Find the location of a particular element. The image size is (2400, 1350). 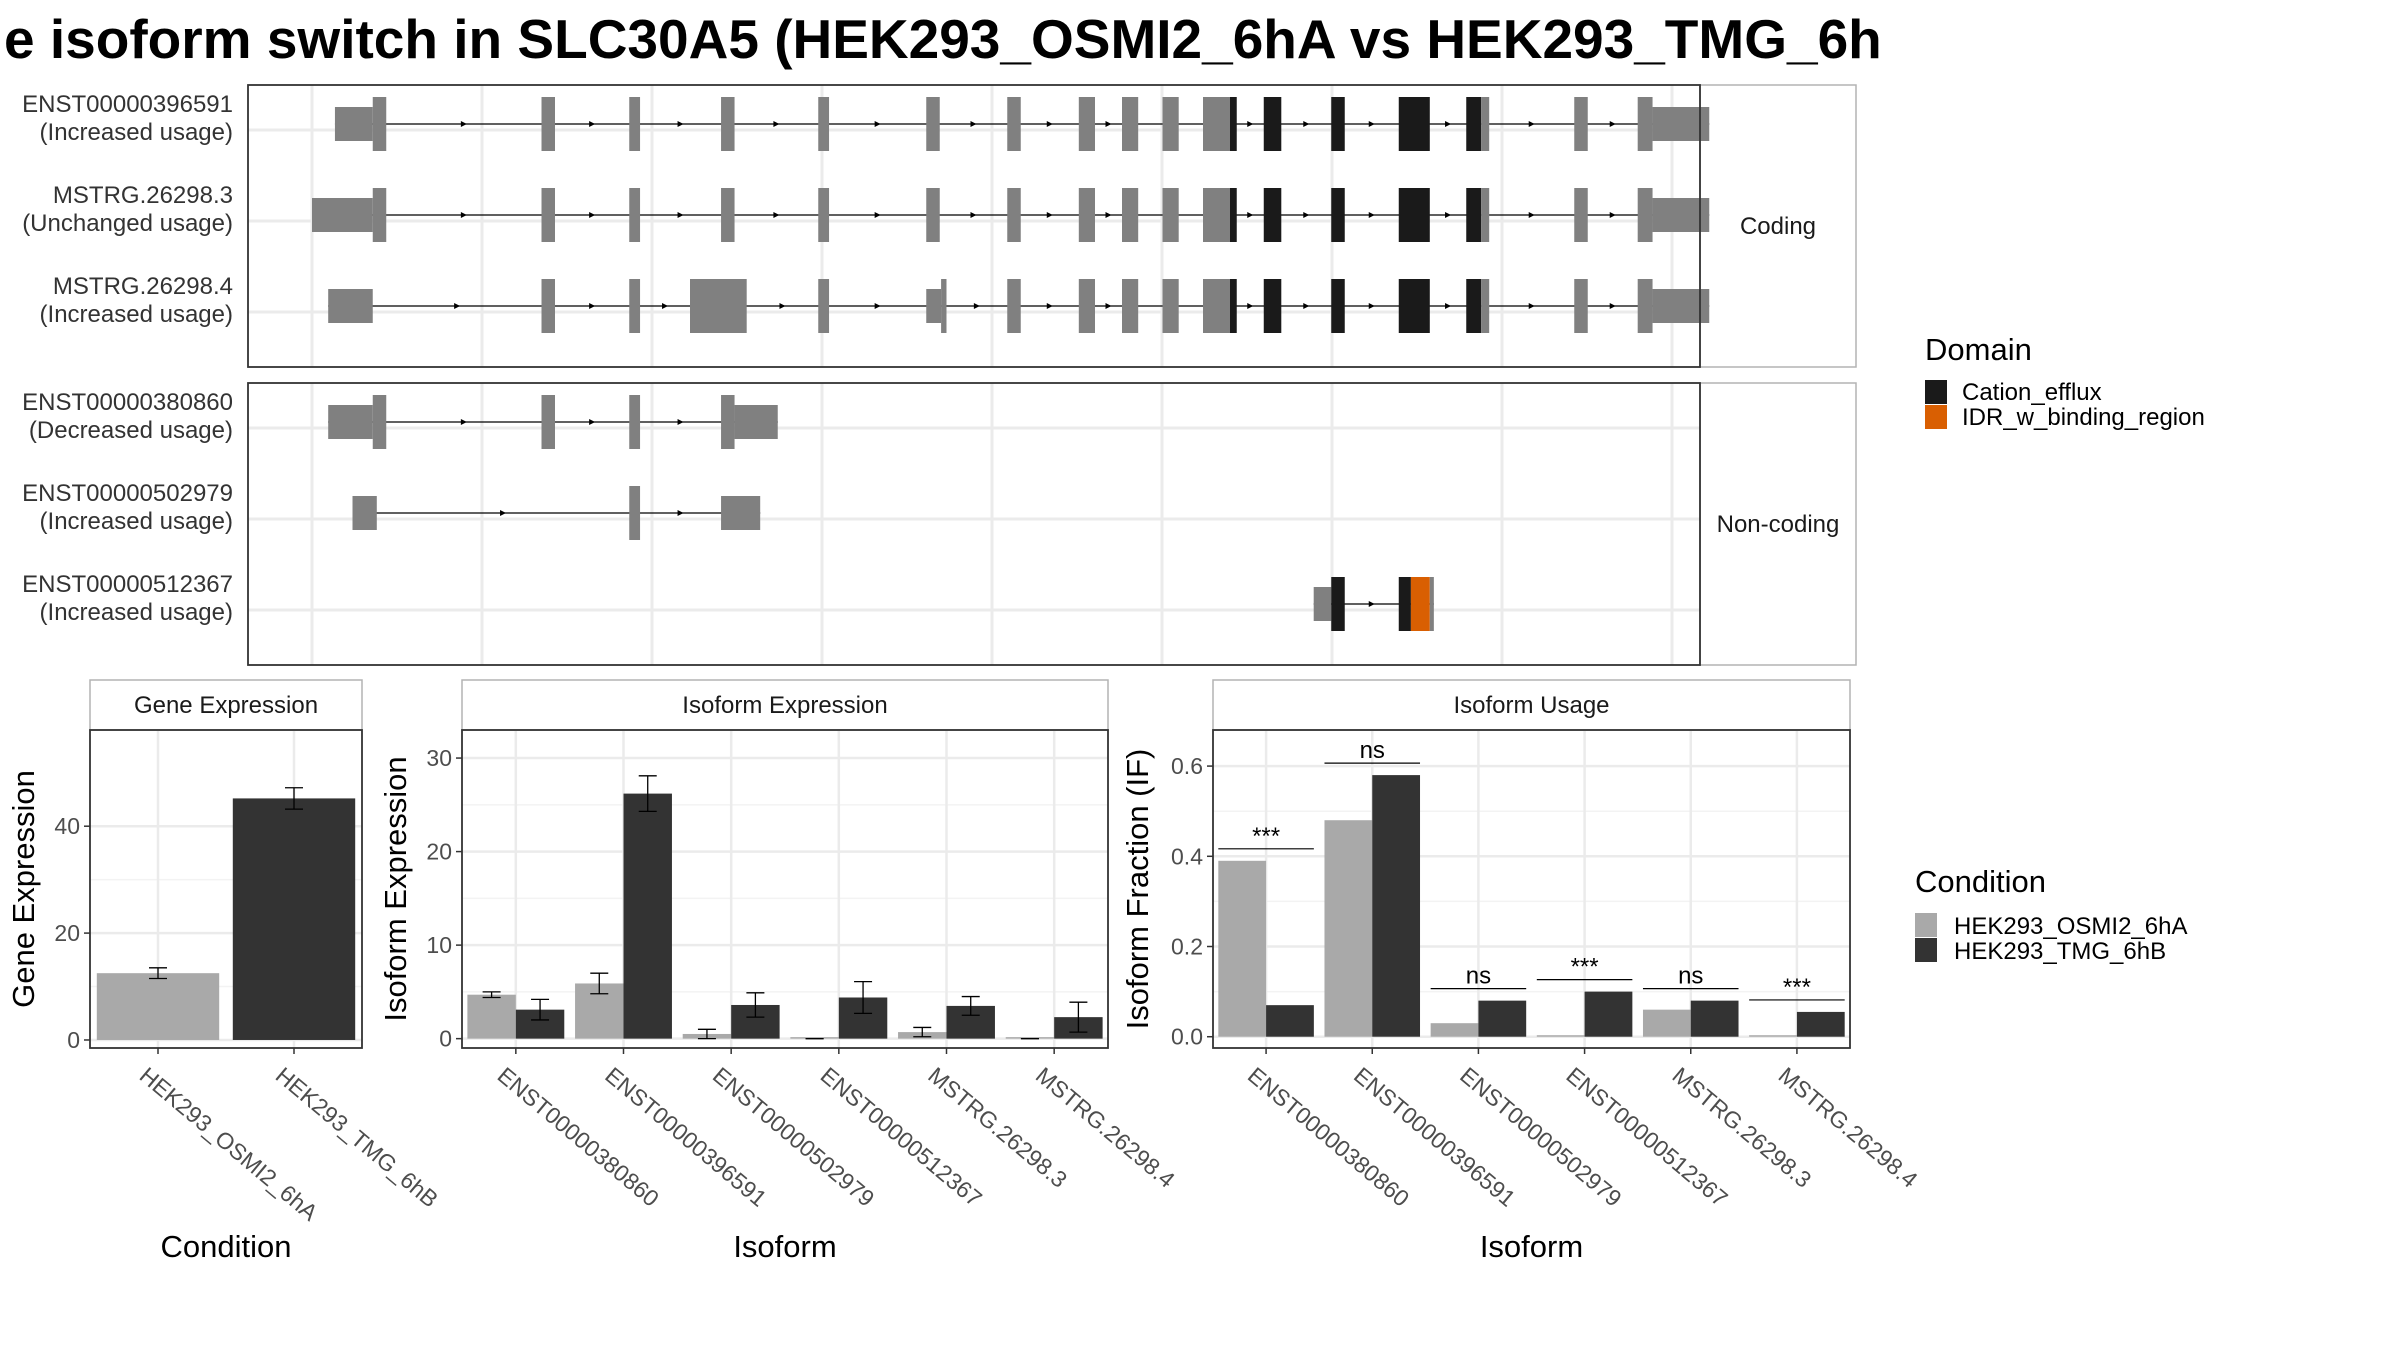

panel-title: Gene Expression is located at coordinates (226, 705).